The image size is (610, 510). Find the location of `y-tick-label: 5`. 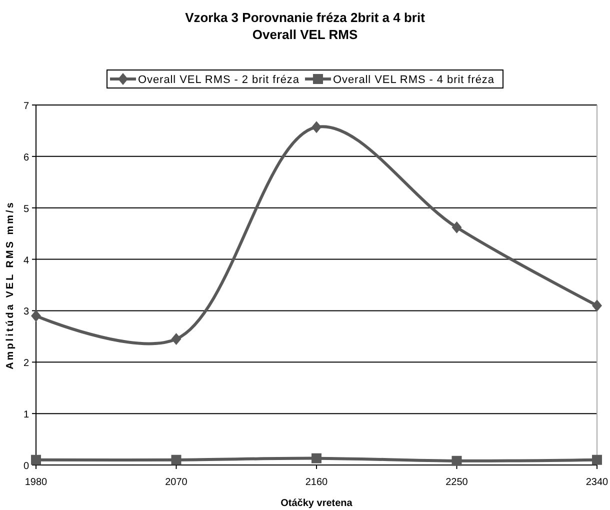

y-tick-label: 5 is located at coordinates (26, 209).